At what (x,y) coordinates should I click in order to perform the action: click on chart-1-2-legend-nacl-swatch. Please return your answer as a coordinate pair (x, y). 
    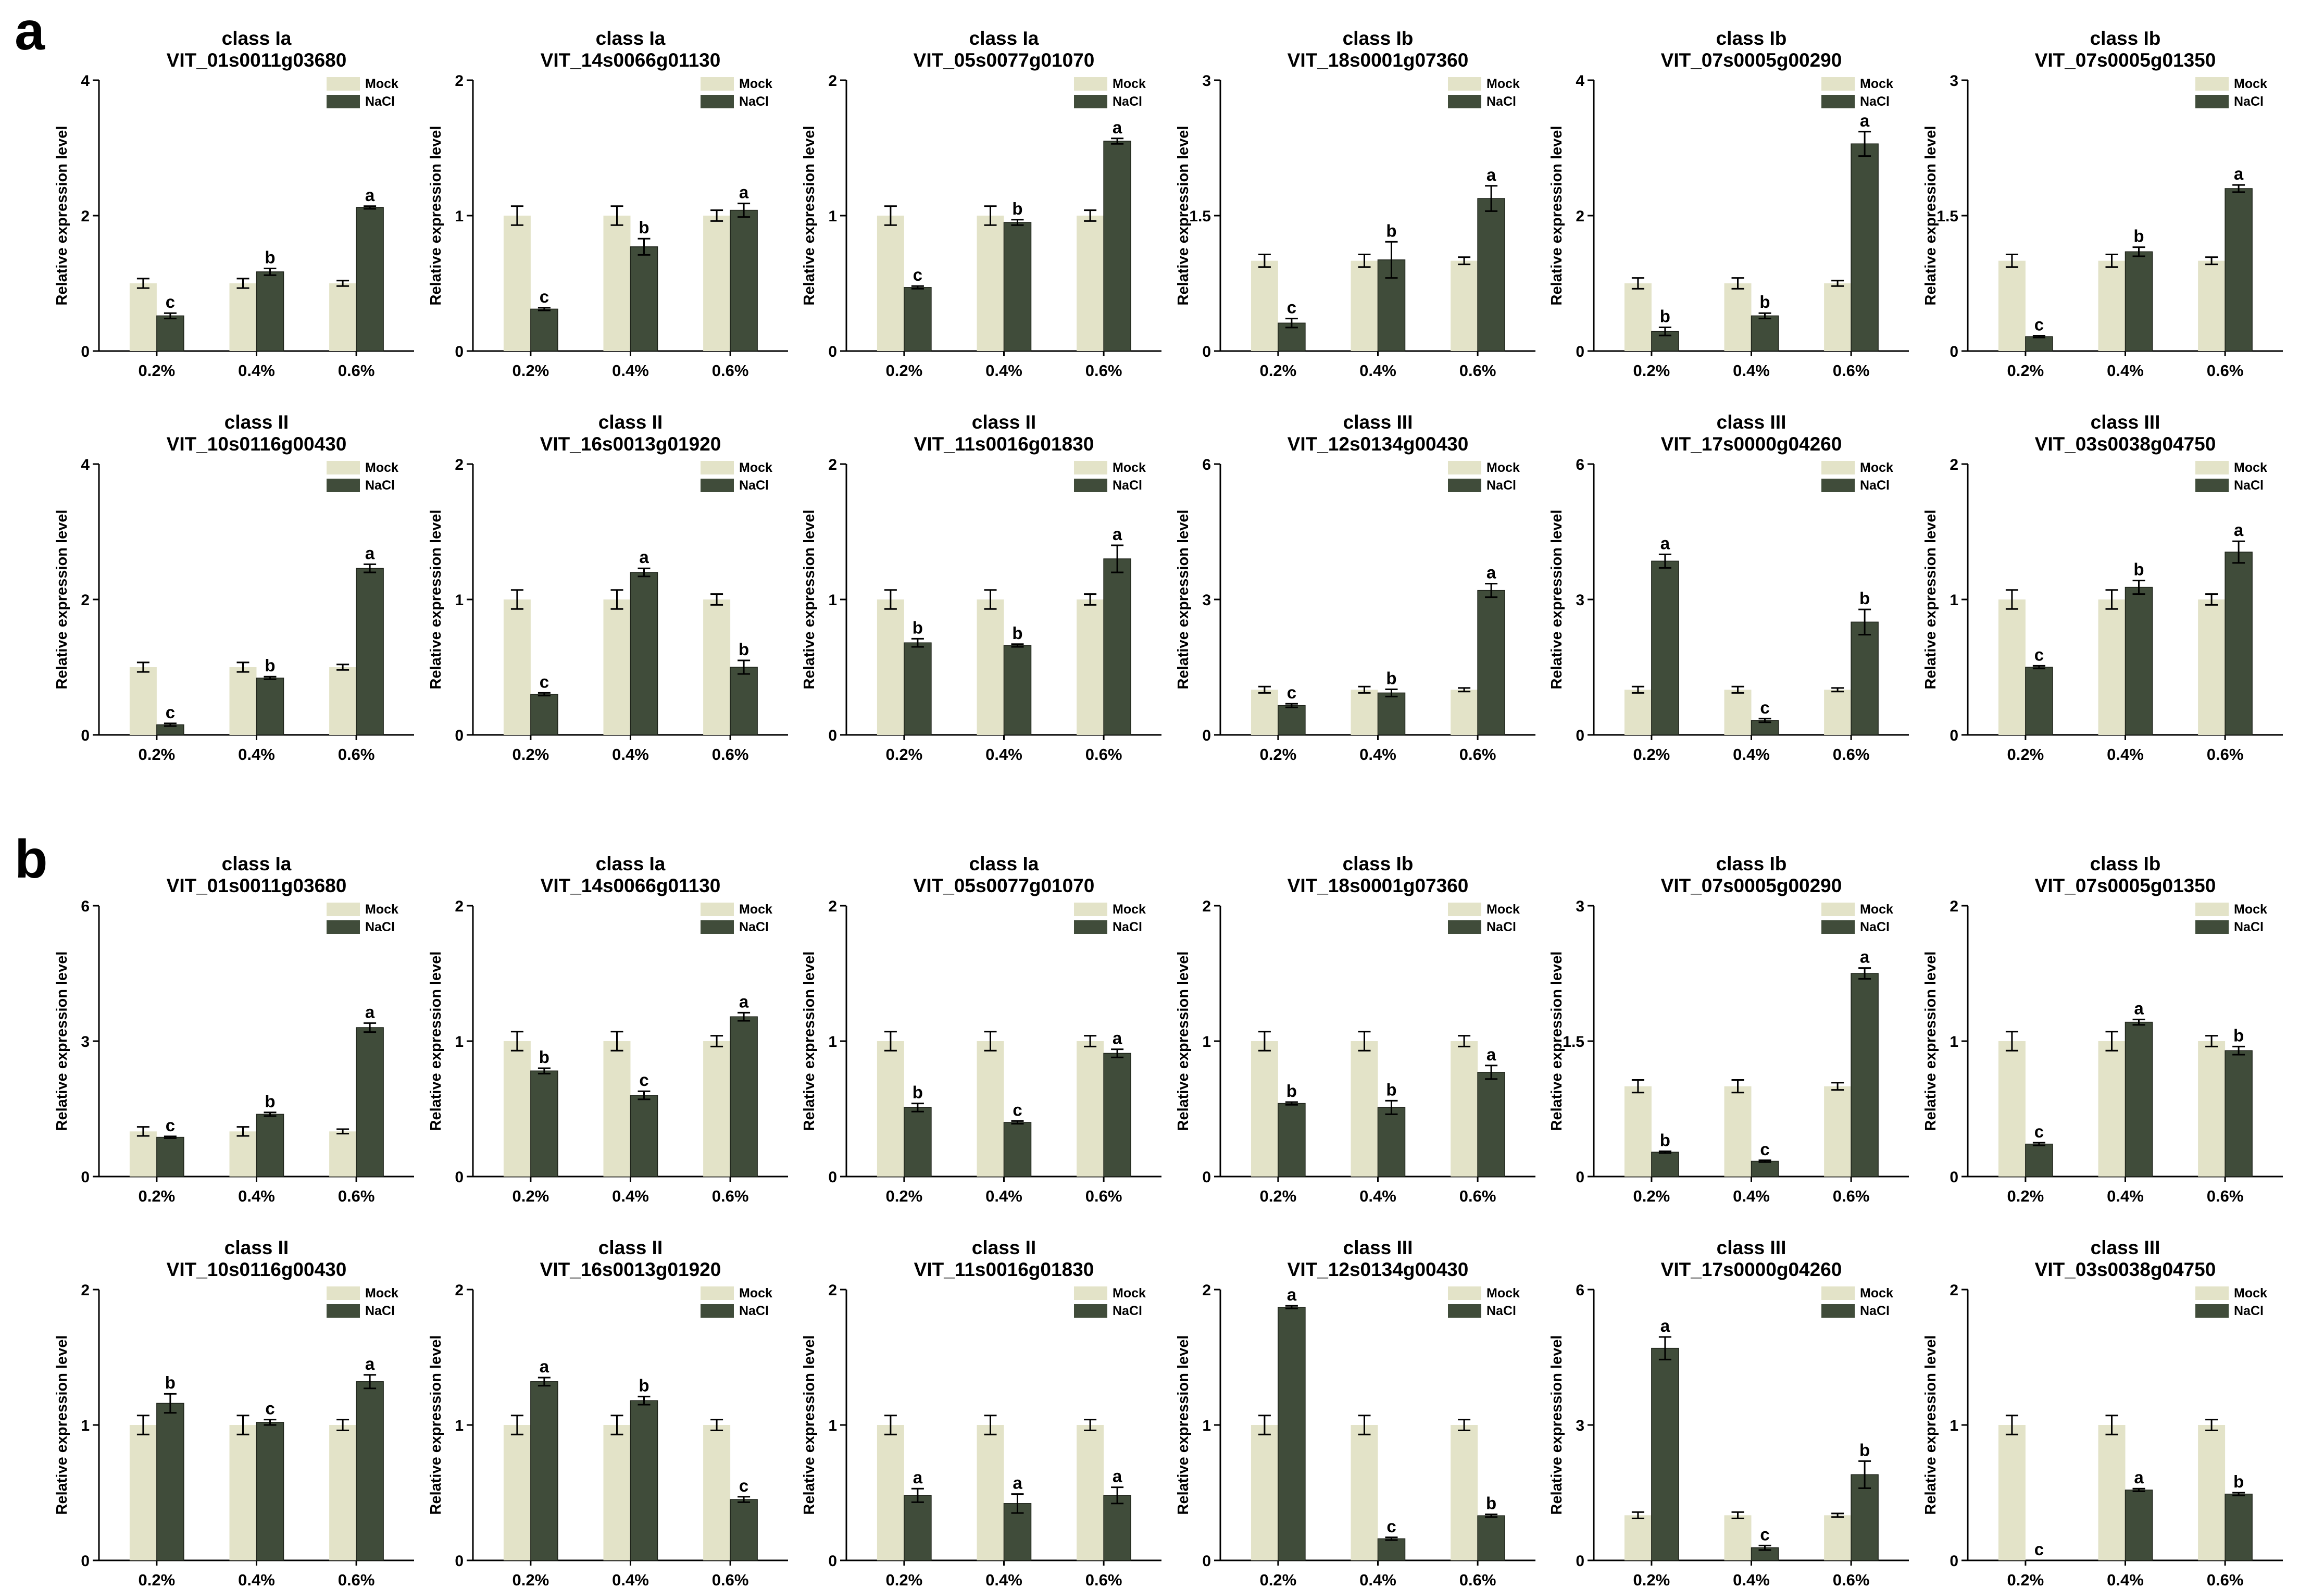
    Looking at the image, I should click on (1091, 485).